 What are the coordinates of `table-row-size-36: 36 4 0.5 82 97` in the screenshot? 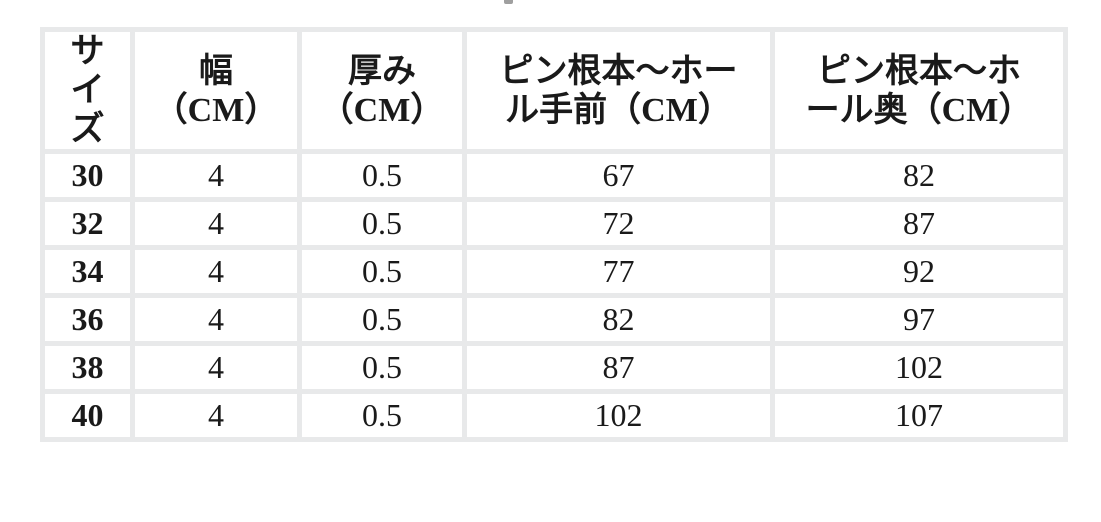 It's located at (554, 319).